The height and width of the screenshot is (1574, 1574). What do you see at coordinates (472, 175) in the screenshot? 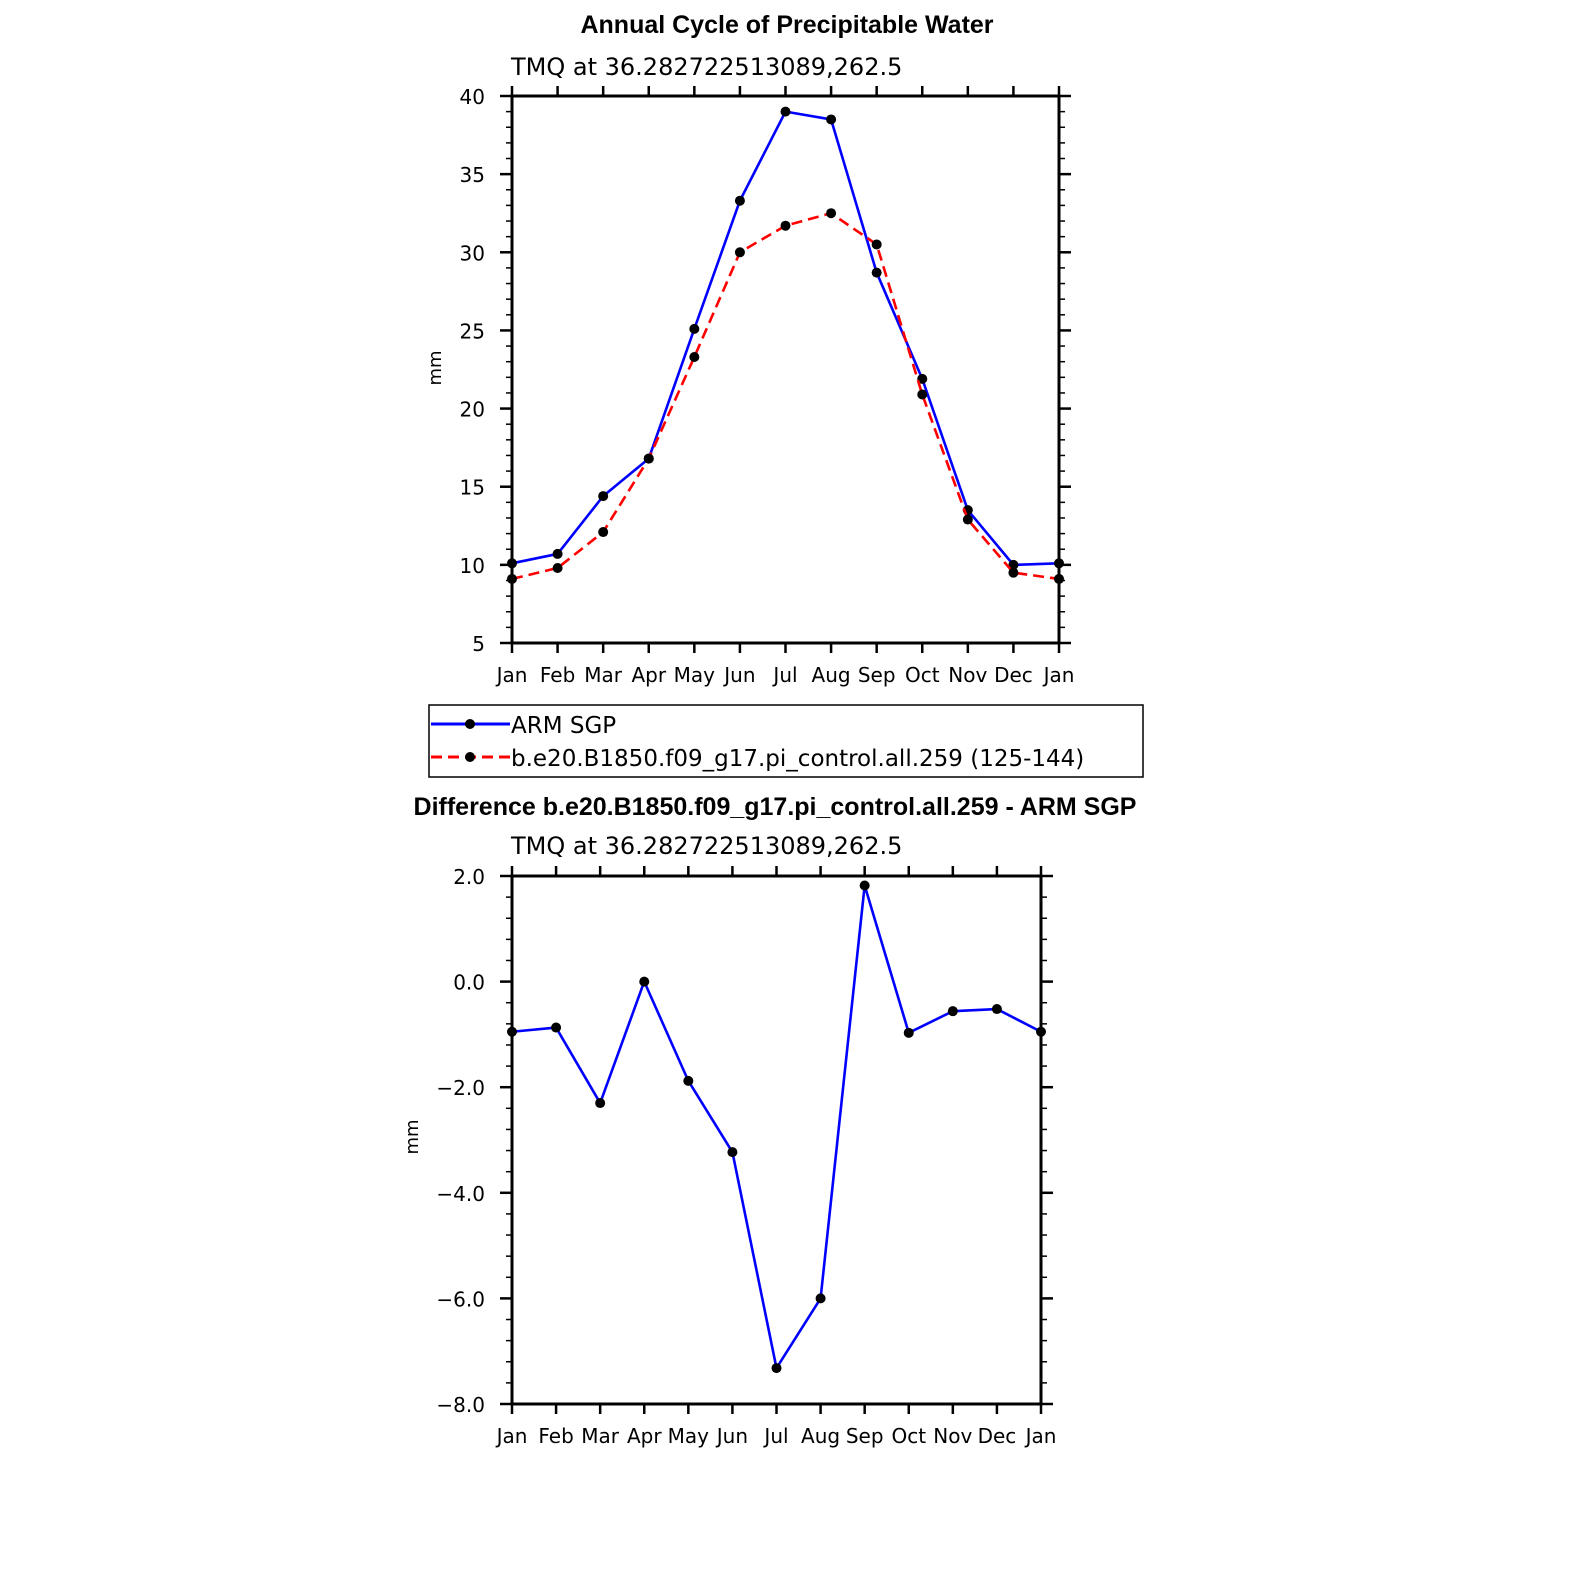
I see `y-tick-label: 35` at bounding box center [472, 175].